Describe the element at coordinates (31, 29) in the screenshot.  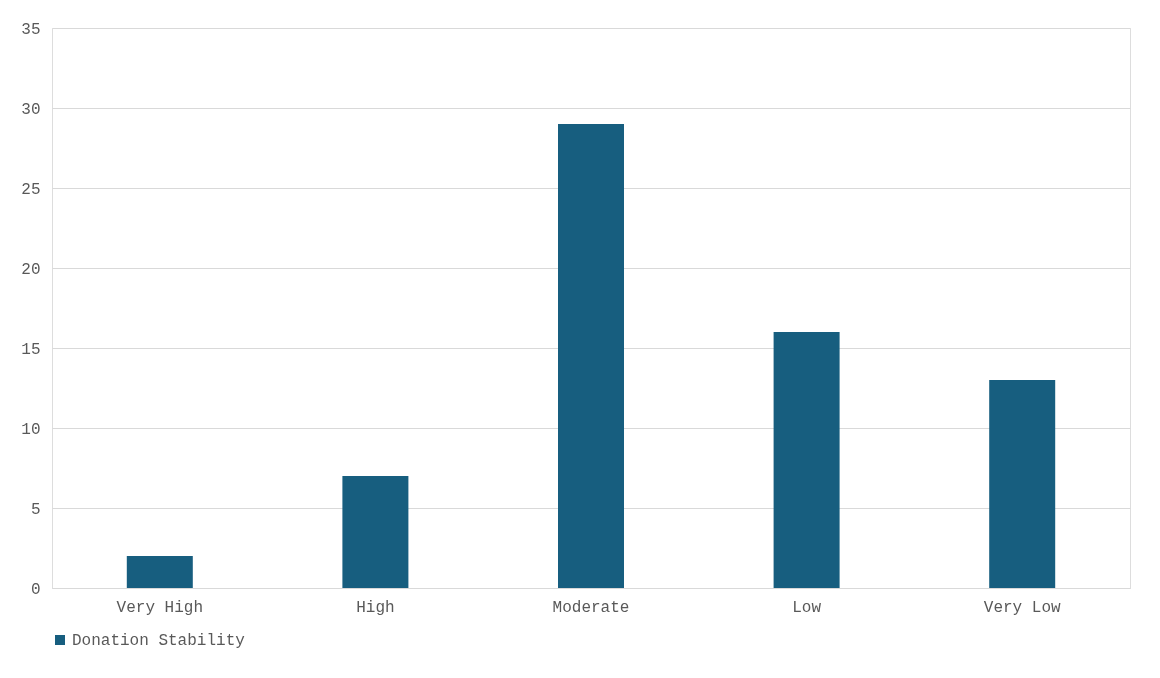
I see `y-tick-label: 35` at that location.